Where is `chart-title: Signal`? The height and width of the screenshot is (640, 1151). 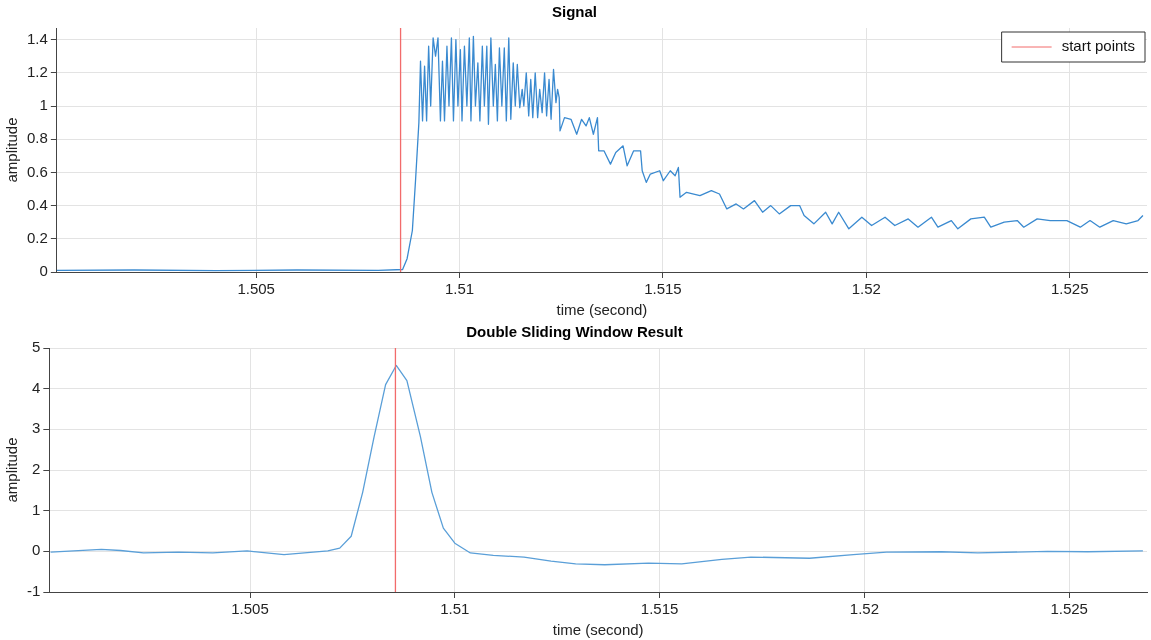 chart-title: Signal is located at coordinates (574, 12).